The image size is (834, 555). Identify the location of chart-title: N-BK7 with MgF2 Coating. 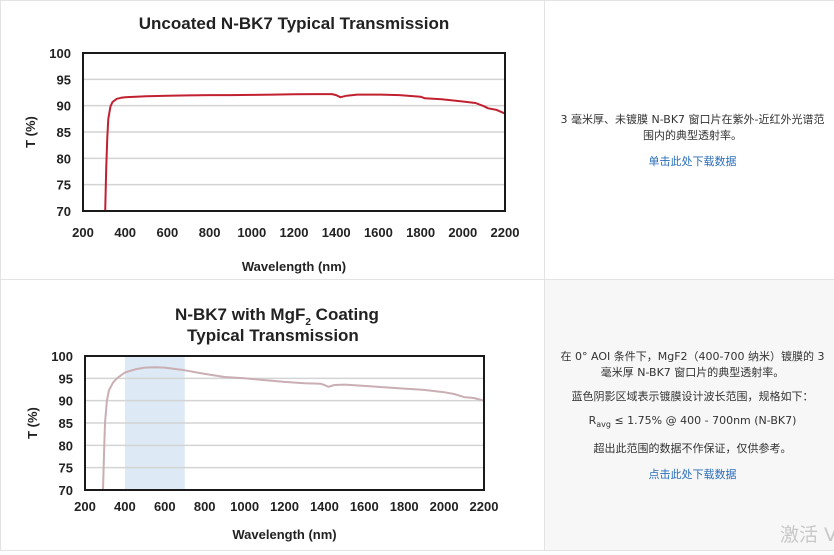
(277, 316).